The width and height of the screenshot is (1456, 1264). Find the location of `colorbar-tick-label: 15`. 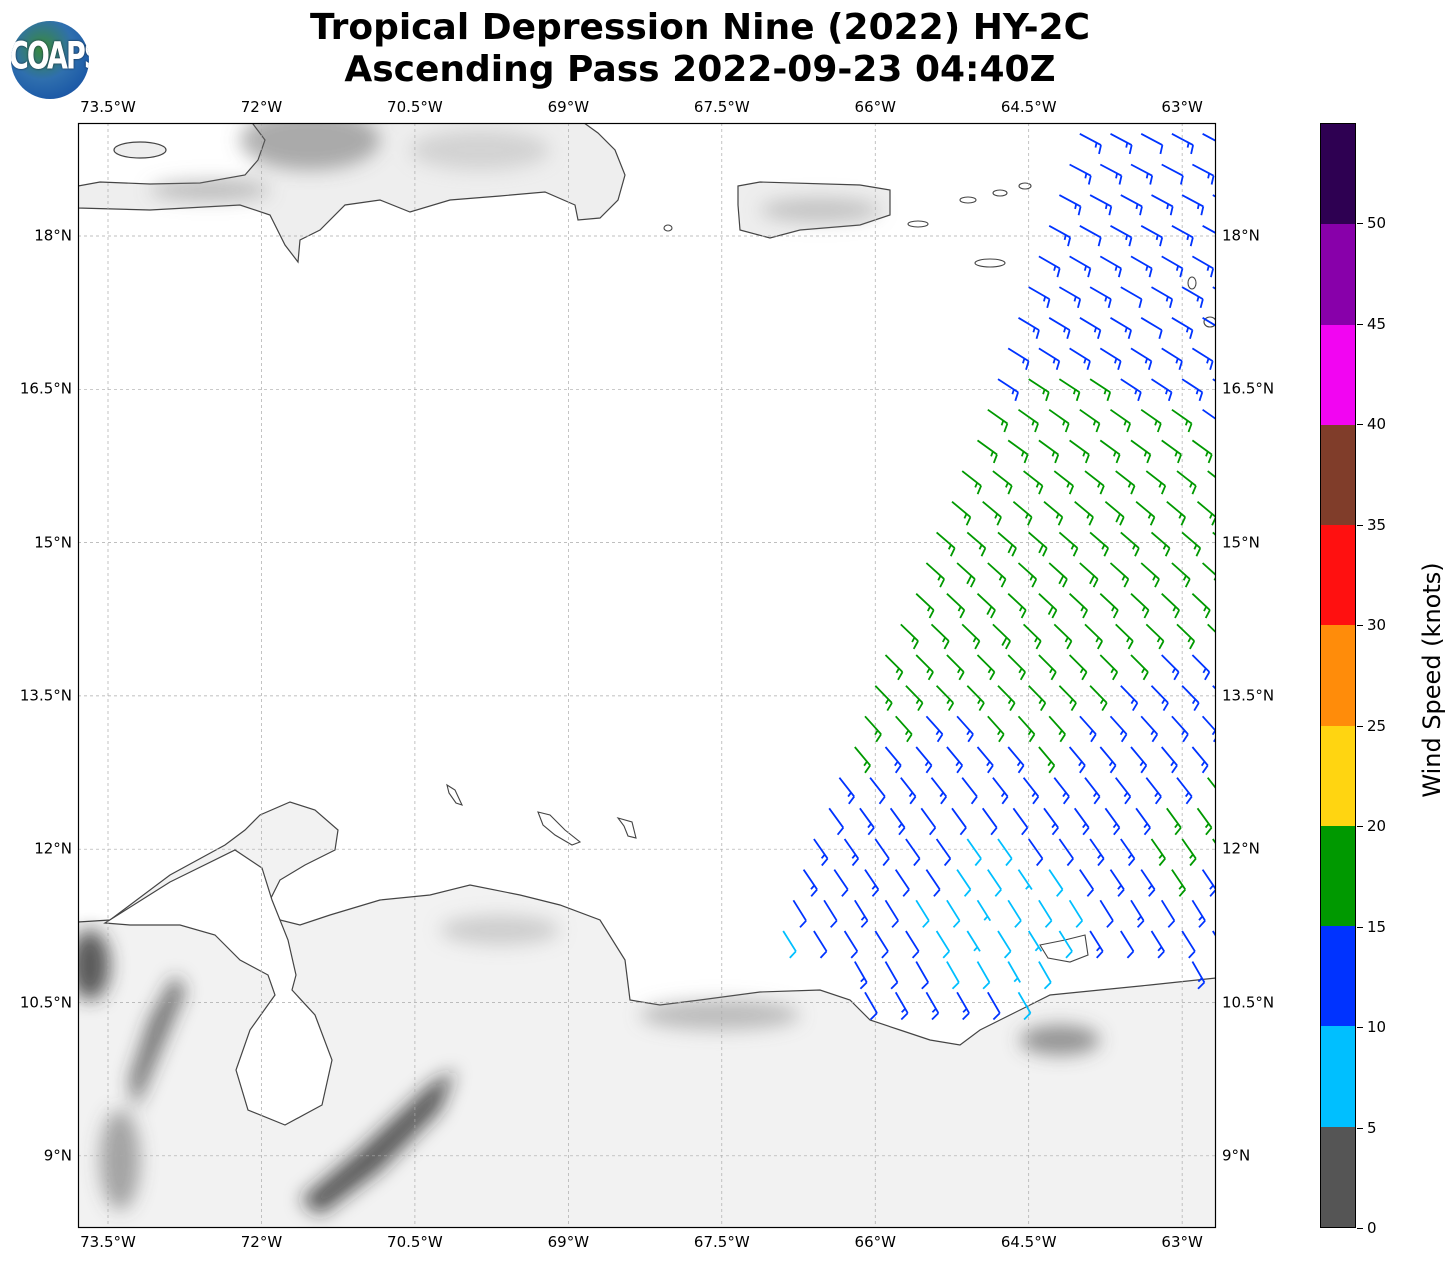

colorbar-tick-label: 15 is located at coordinates (1377, 926).